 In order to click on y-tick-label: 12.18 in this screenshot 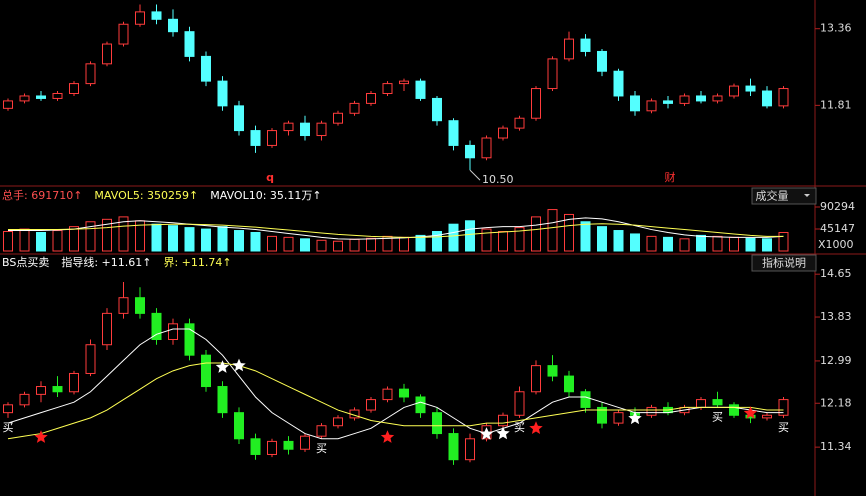, I will do `click(836, 402)`.